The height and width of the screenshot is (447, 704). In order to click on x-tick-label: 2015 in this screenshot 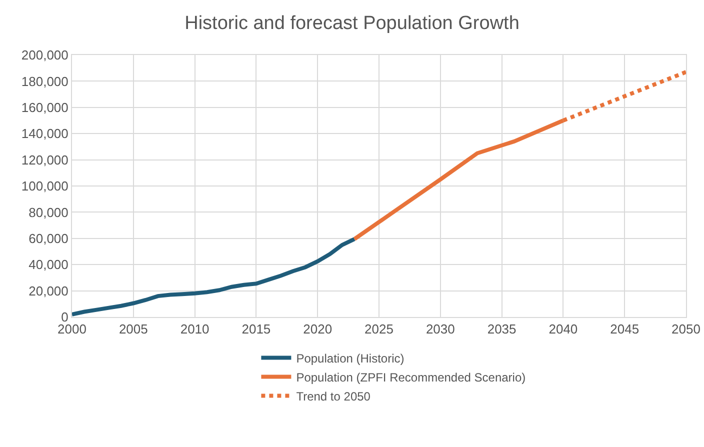, I will do `click(256, 329)`.